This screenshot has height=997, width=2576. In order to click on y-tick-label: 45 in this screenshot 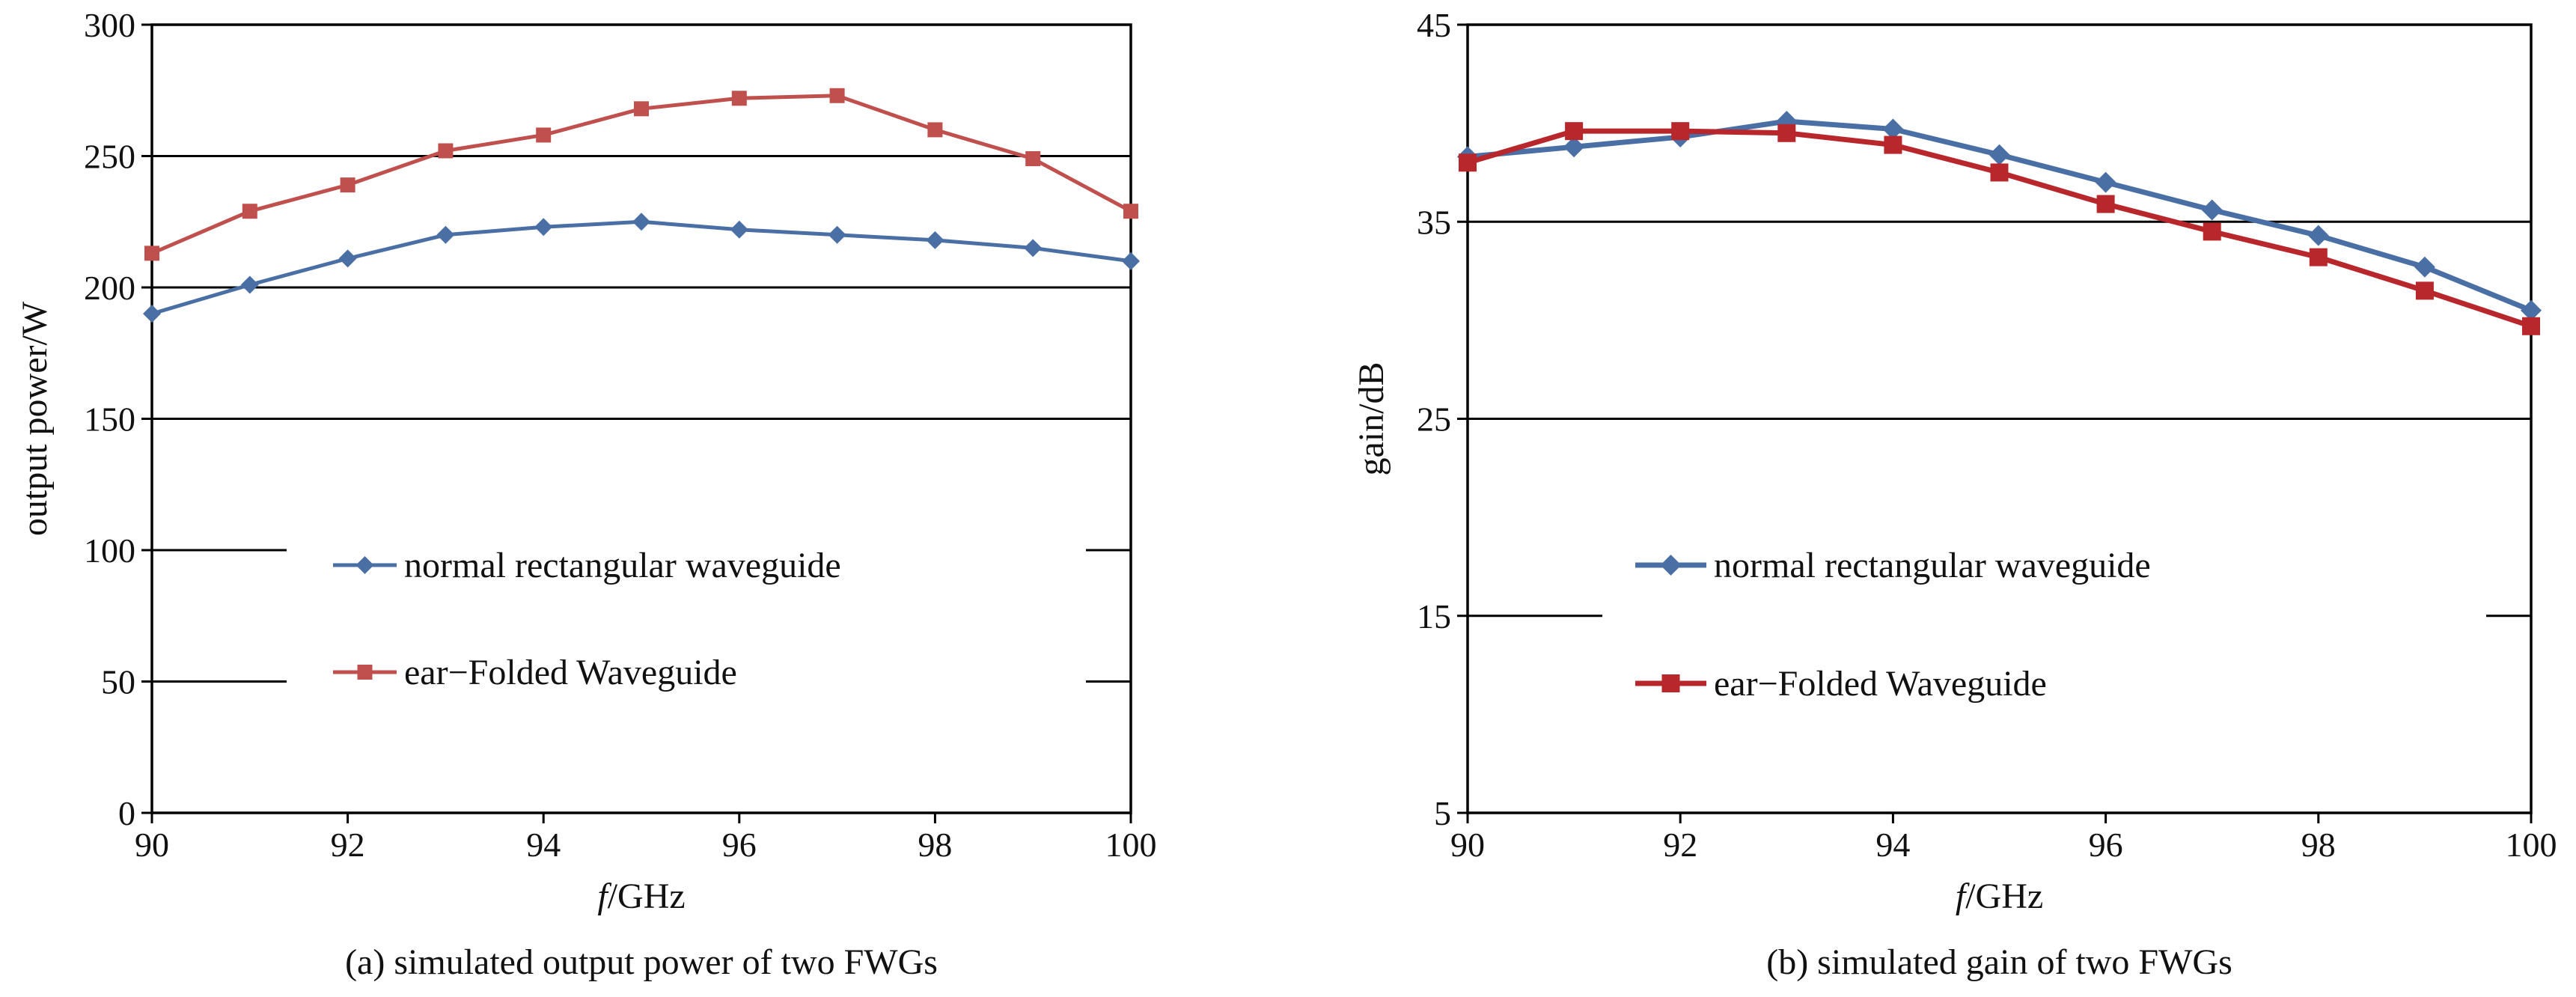, I will do `click(1434, 25)`.